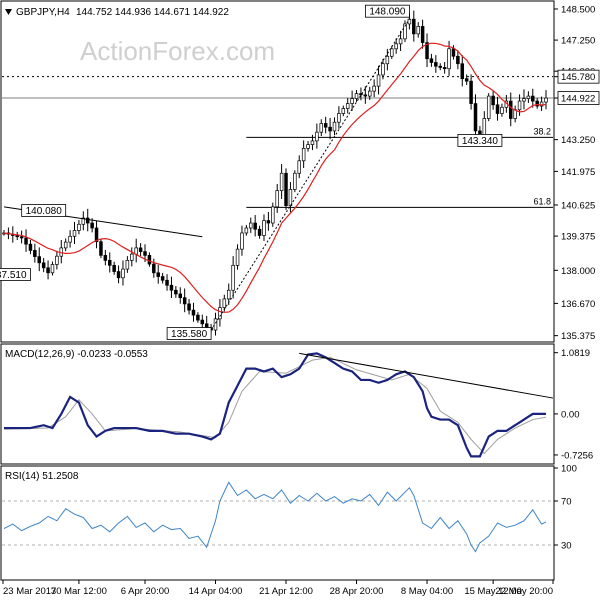 This screenshot has height=600, width=600. I want to click on macd-axis-label: 1.0819, so click(575, 353).